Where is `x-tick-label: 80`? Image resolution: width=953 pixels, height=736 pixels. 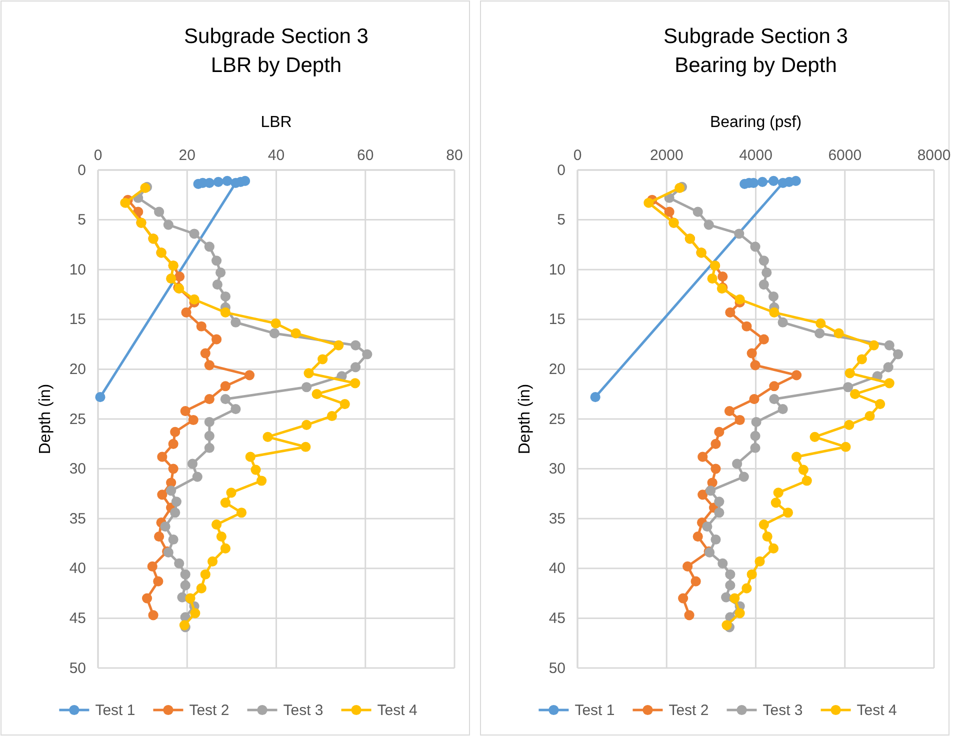 x-tick-label: 80 is located at coordinates (454, 155).